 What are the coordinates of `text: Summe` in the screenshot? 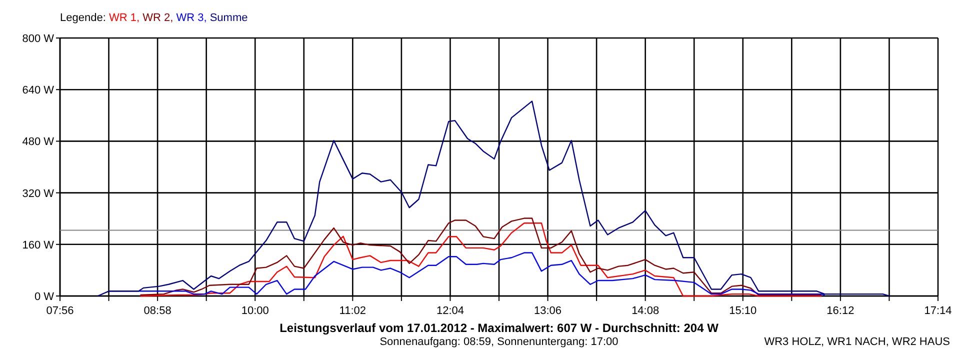 It's located at (227, 18).